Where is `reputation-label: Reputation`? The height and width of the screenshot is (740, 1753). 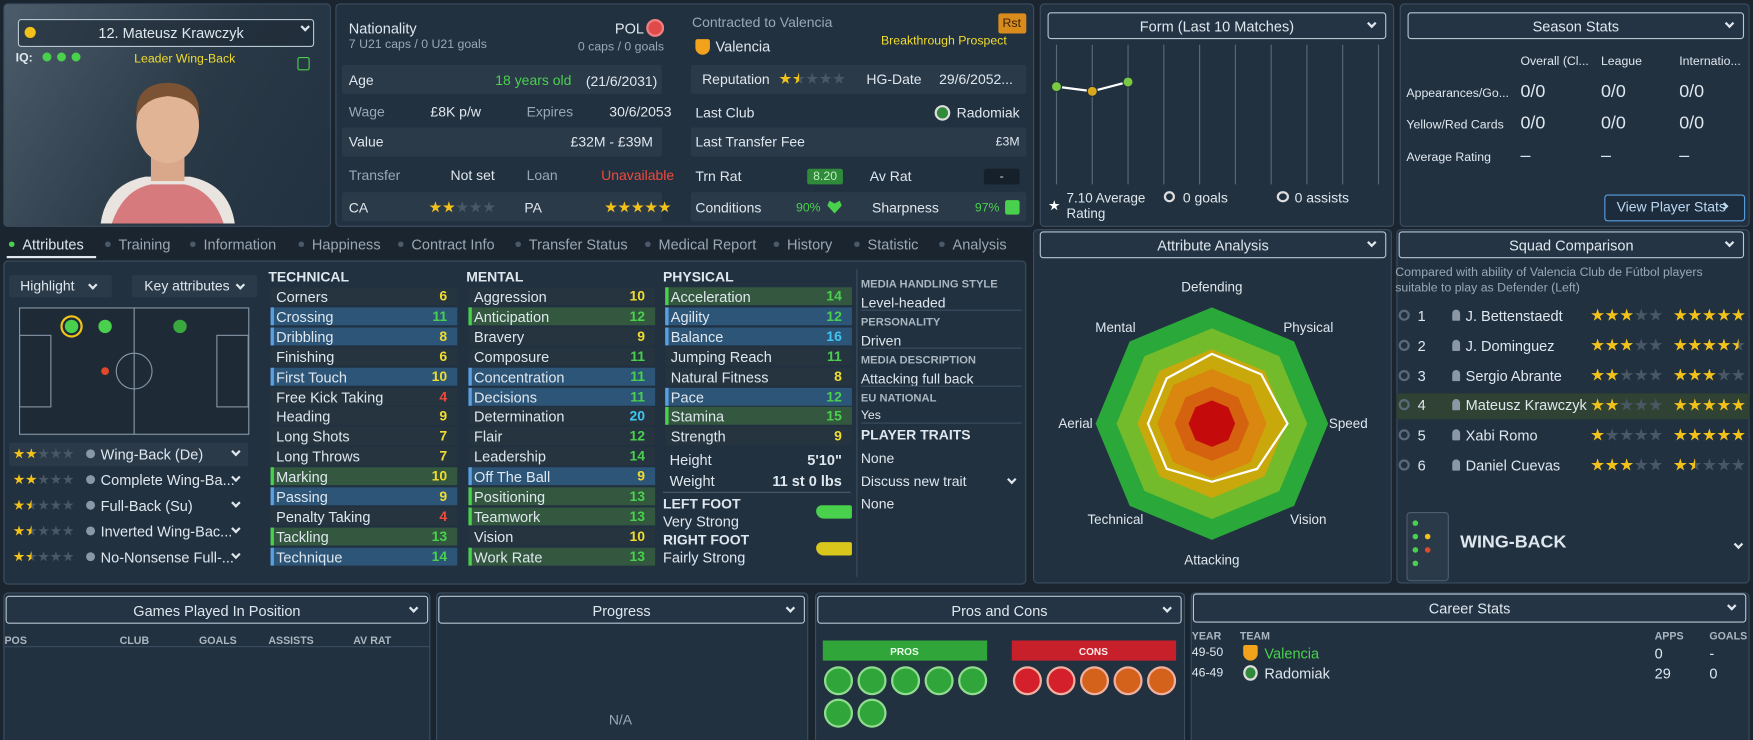 reputation-label: Reputation is located at coordinates (736, 79).